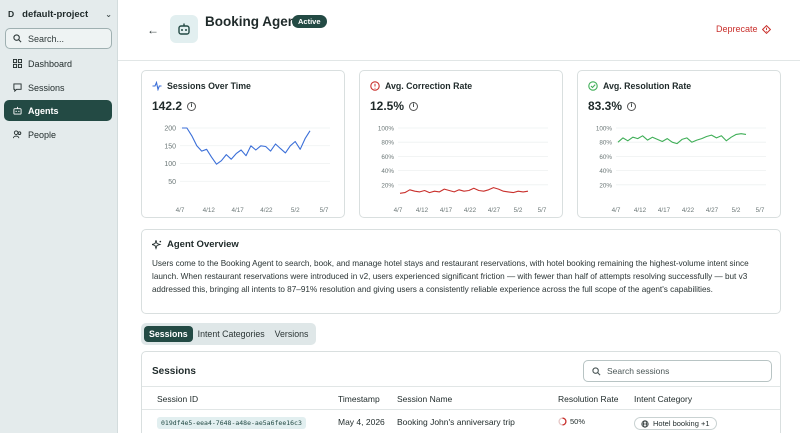 Image resolution: width=800 pixels, height=433 pixels. I want to click on progress-ring-icon, so click(562, 421).